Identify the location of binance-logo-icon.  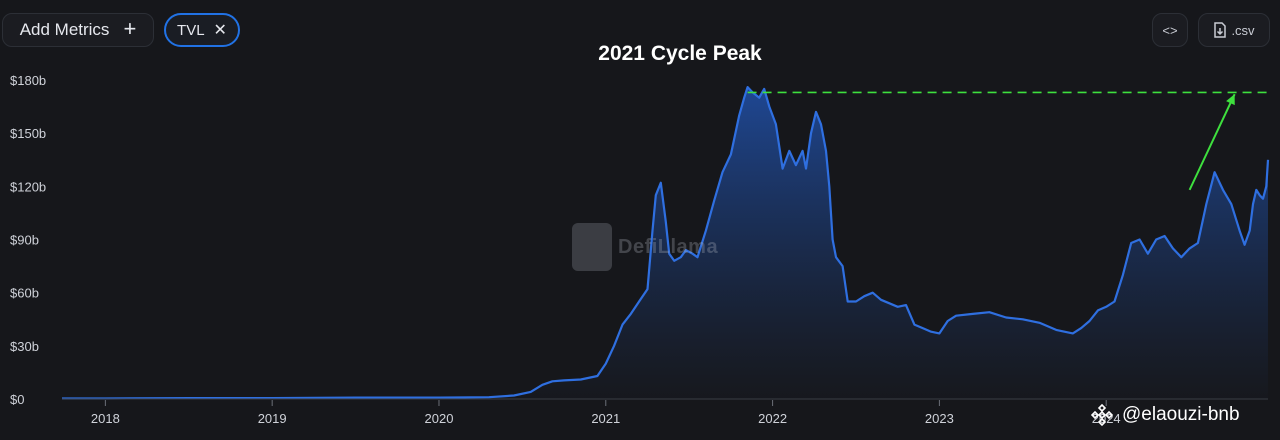
(1102, 415).